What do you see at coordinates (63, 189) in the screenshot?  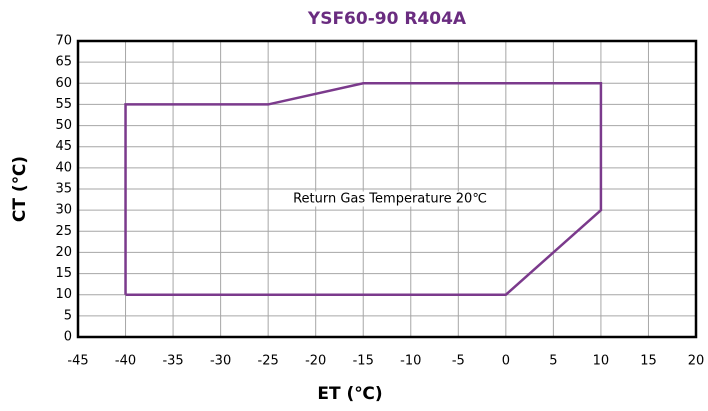 I see `y-tick-label: 35` at bounding box center [63, 189].